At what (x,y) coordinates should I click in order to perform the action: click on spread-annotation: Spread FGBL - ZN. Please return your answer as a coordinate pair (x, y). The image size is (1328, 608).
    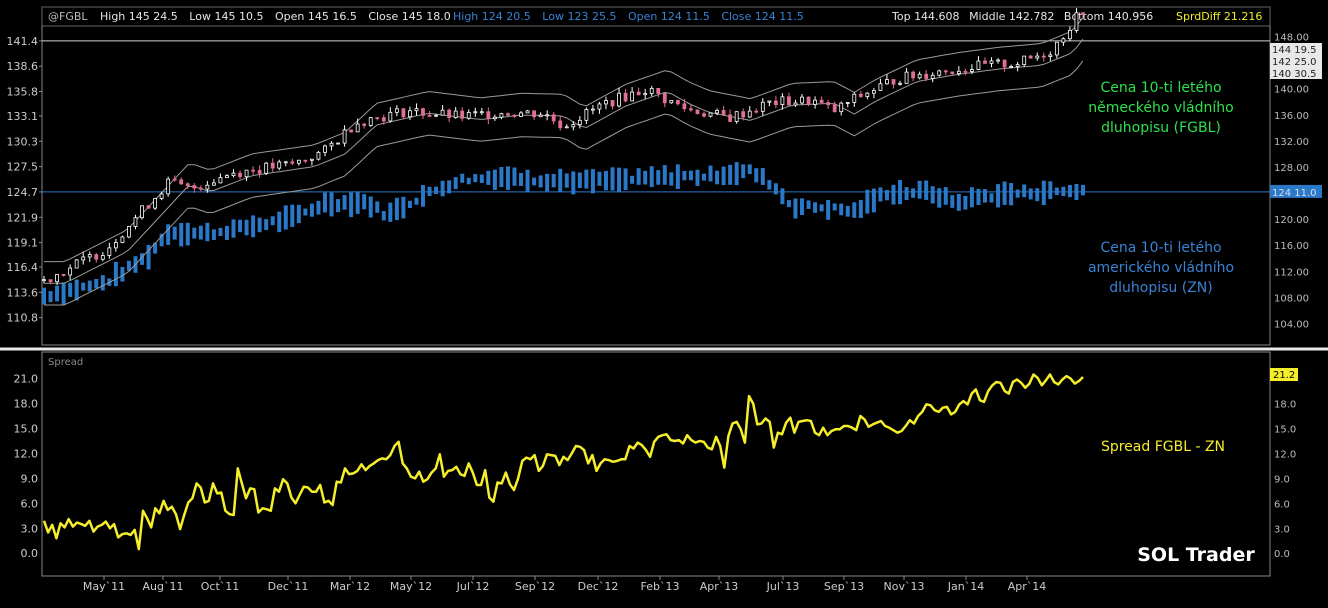
    Looking at the image, I should click on (1163, 447).